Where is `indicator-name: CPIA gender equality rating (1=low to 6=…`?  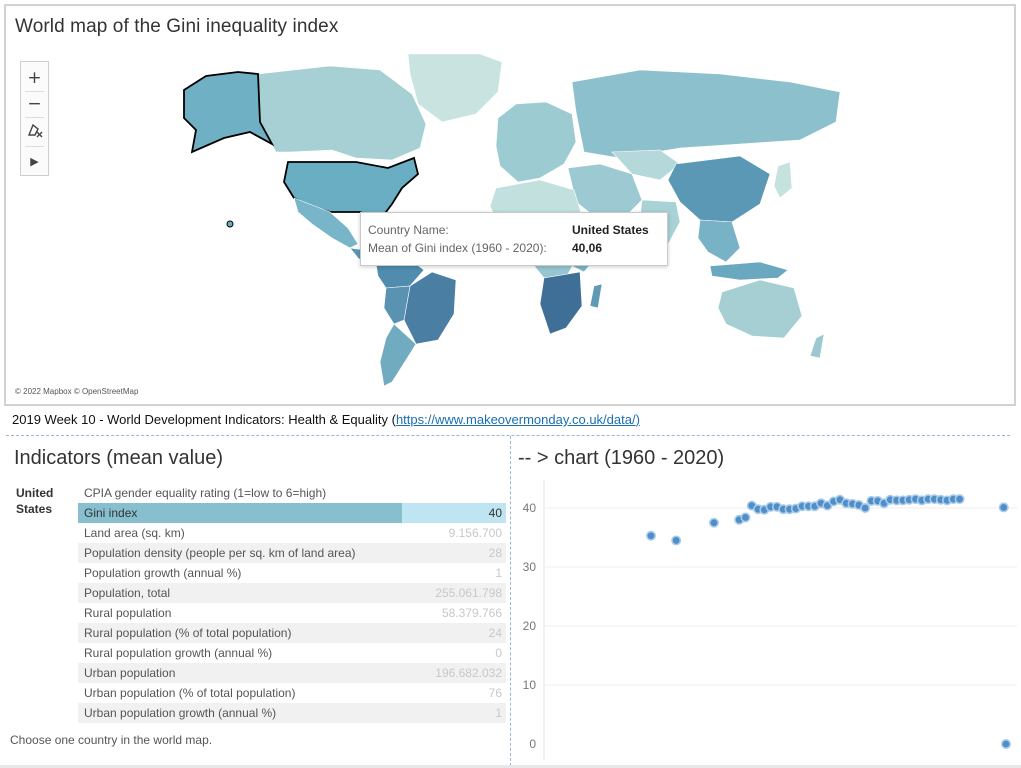 indicator-name: CPIA gender equality rating (1=low to 6=… is located at coordinates (205, 493).